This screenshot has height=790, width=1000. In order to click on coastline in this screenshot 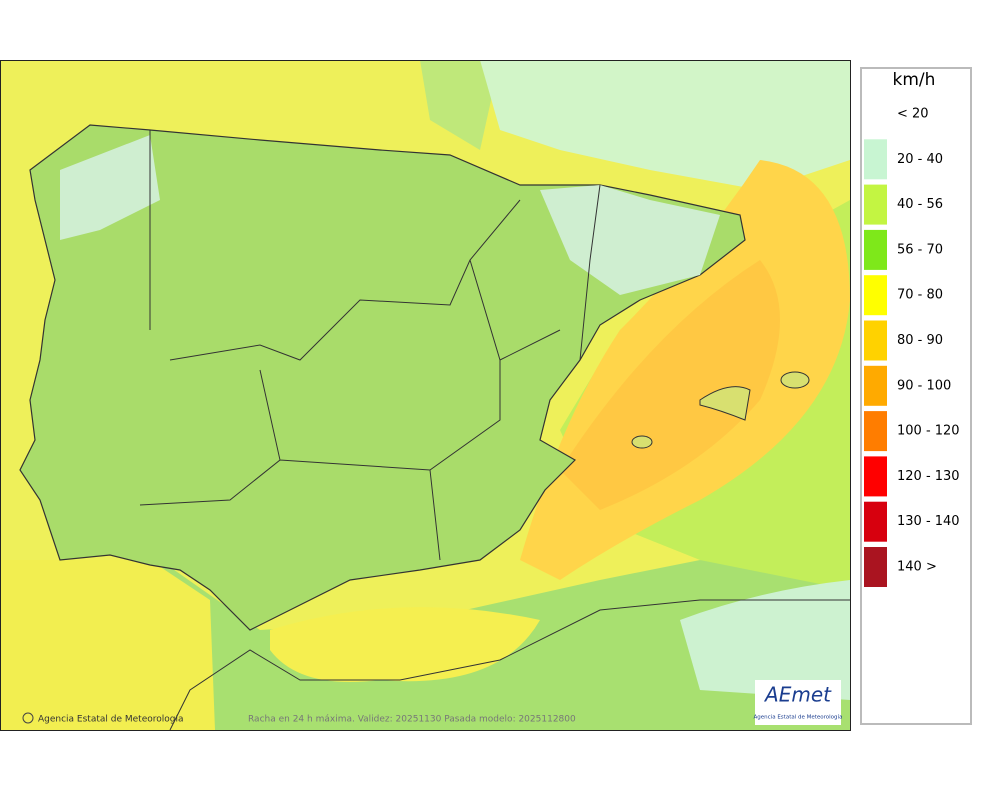, I will do `click(509, 664)`.